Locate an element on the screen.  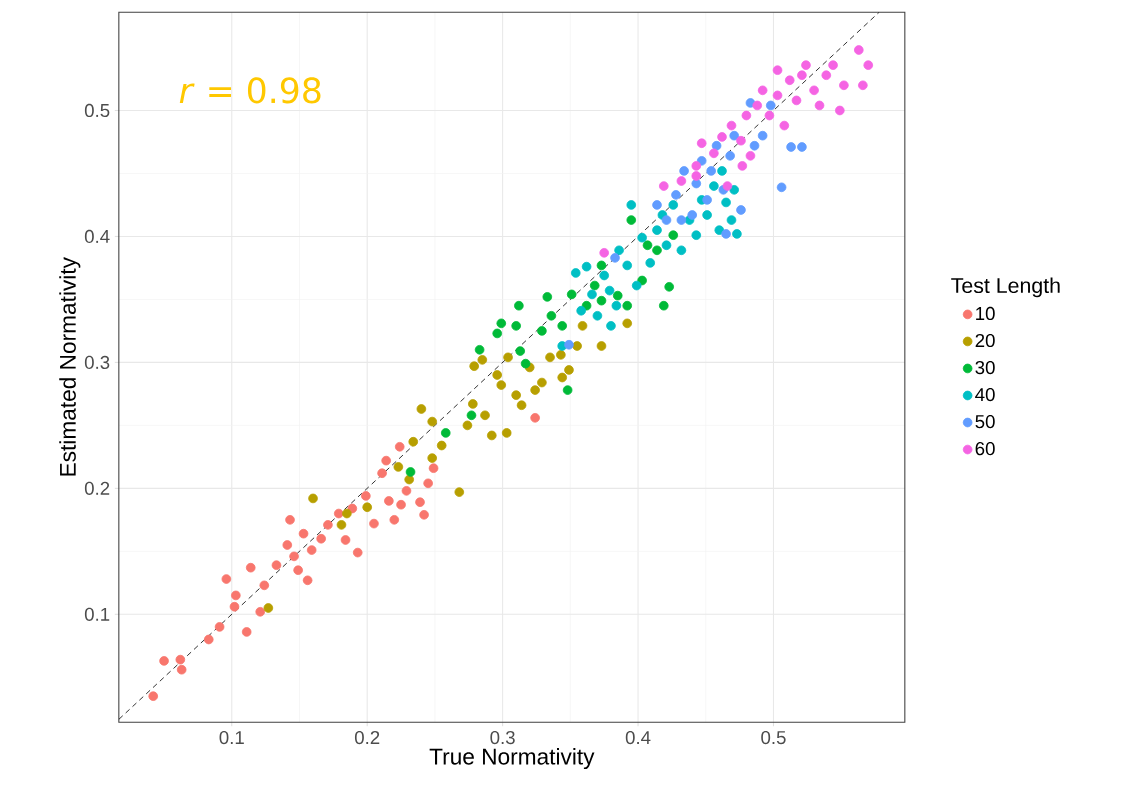
legend-label: 40 is located at coordinates (985, 394).